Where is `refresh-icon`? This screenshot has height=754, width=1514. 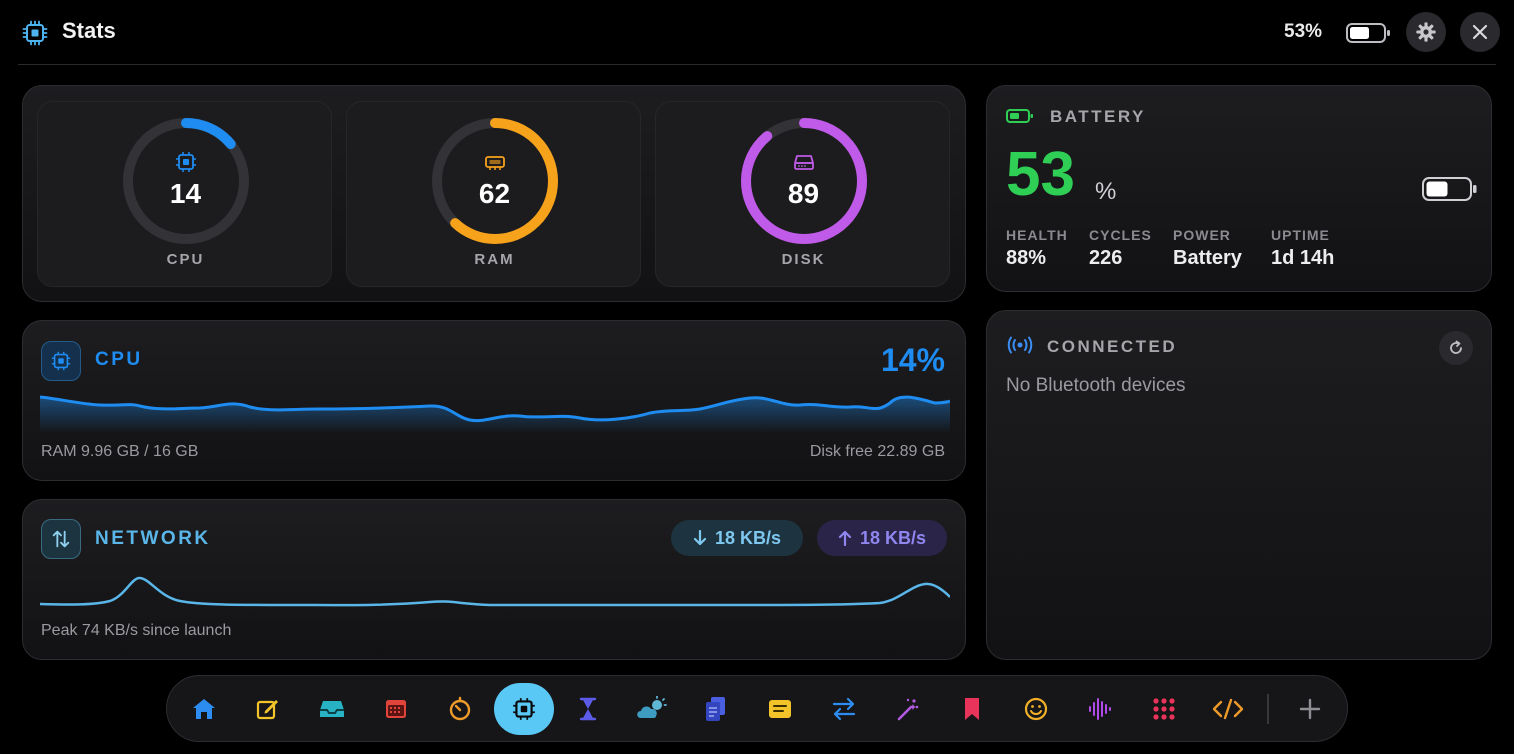 refresh-icon is located at coordinates (1456, 347).